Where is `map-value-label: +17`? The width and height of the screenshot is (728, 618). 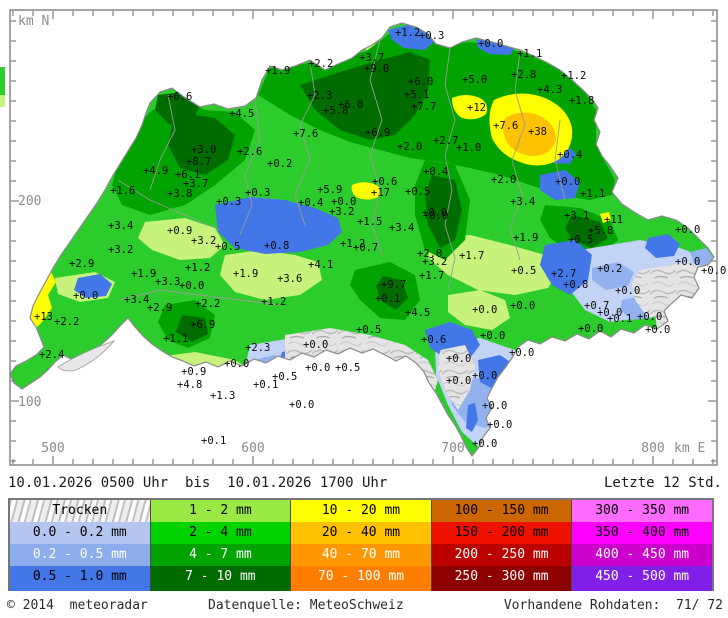
map-value-label: +17 is located at coordinates (380, 193).